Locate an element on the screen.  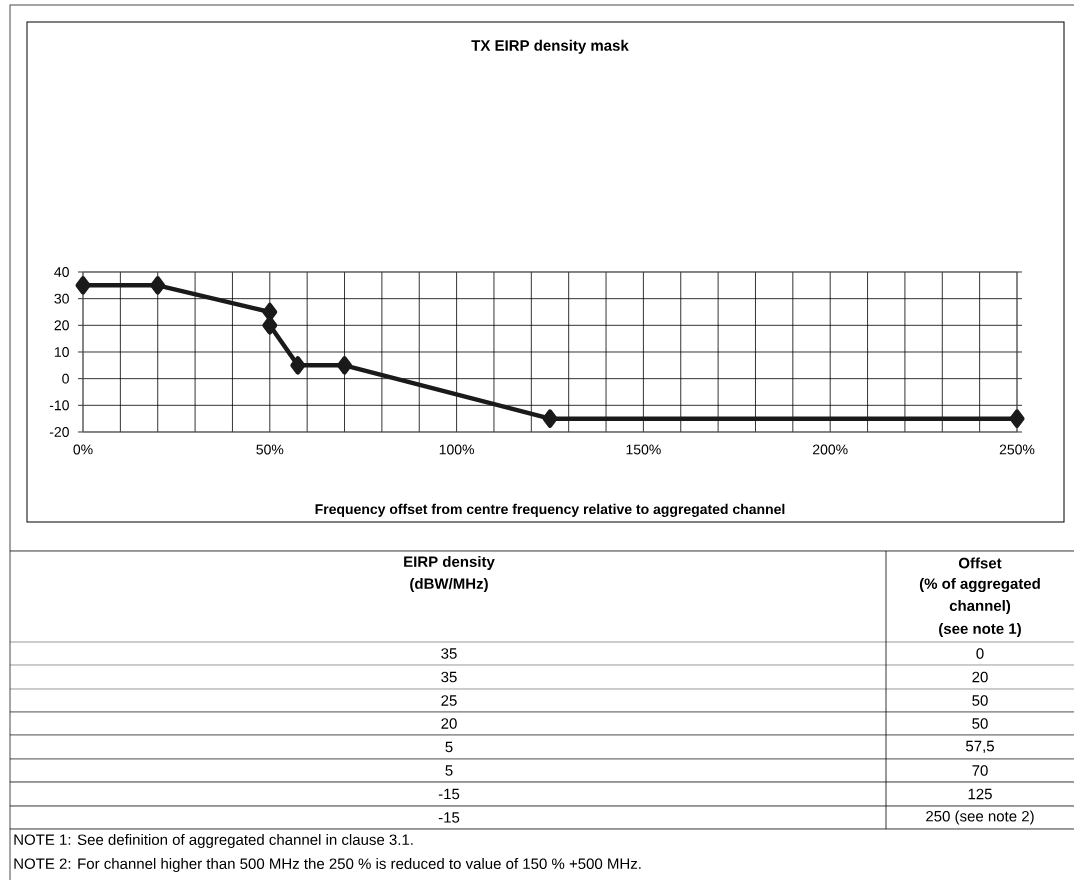
y-tick-label: -20 is located at coordinates (59, 432).